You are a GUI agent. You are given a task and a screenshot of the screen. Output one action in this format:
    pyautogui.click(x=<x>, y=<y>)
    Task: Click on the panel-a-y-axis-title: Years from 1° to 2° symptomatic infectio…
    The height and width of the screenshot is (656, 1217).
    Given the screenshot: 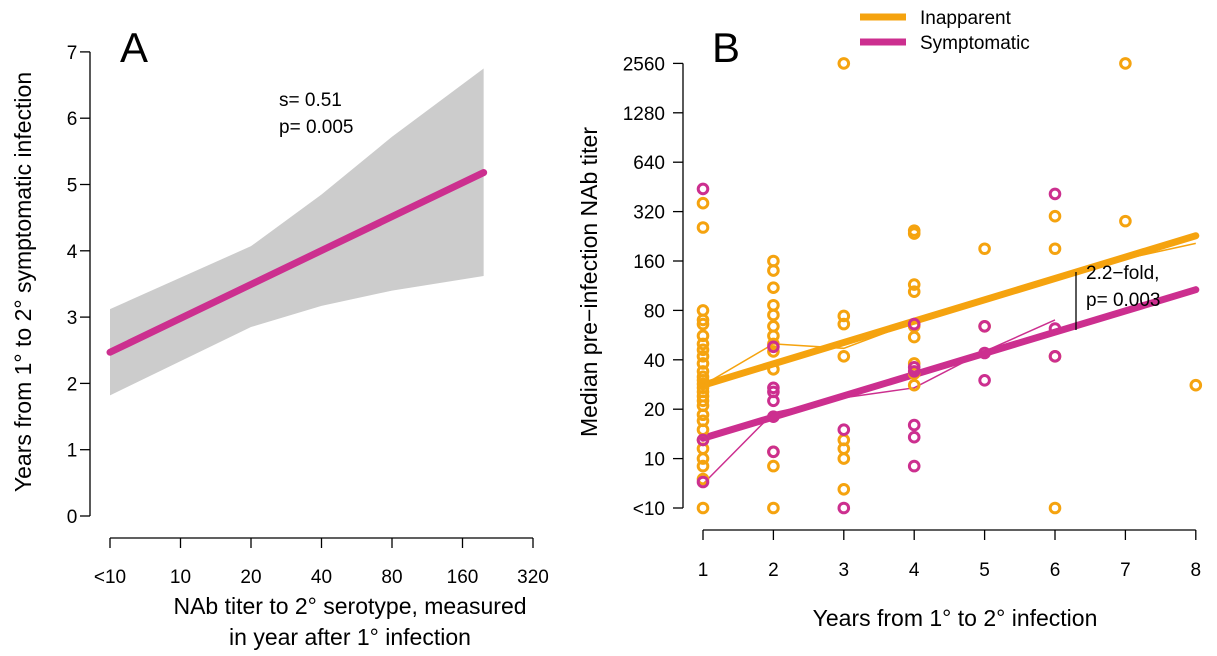 What is the action you would take?
    pyautogui.click(x=23, y=282)
    